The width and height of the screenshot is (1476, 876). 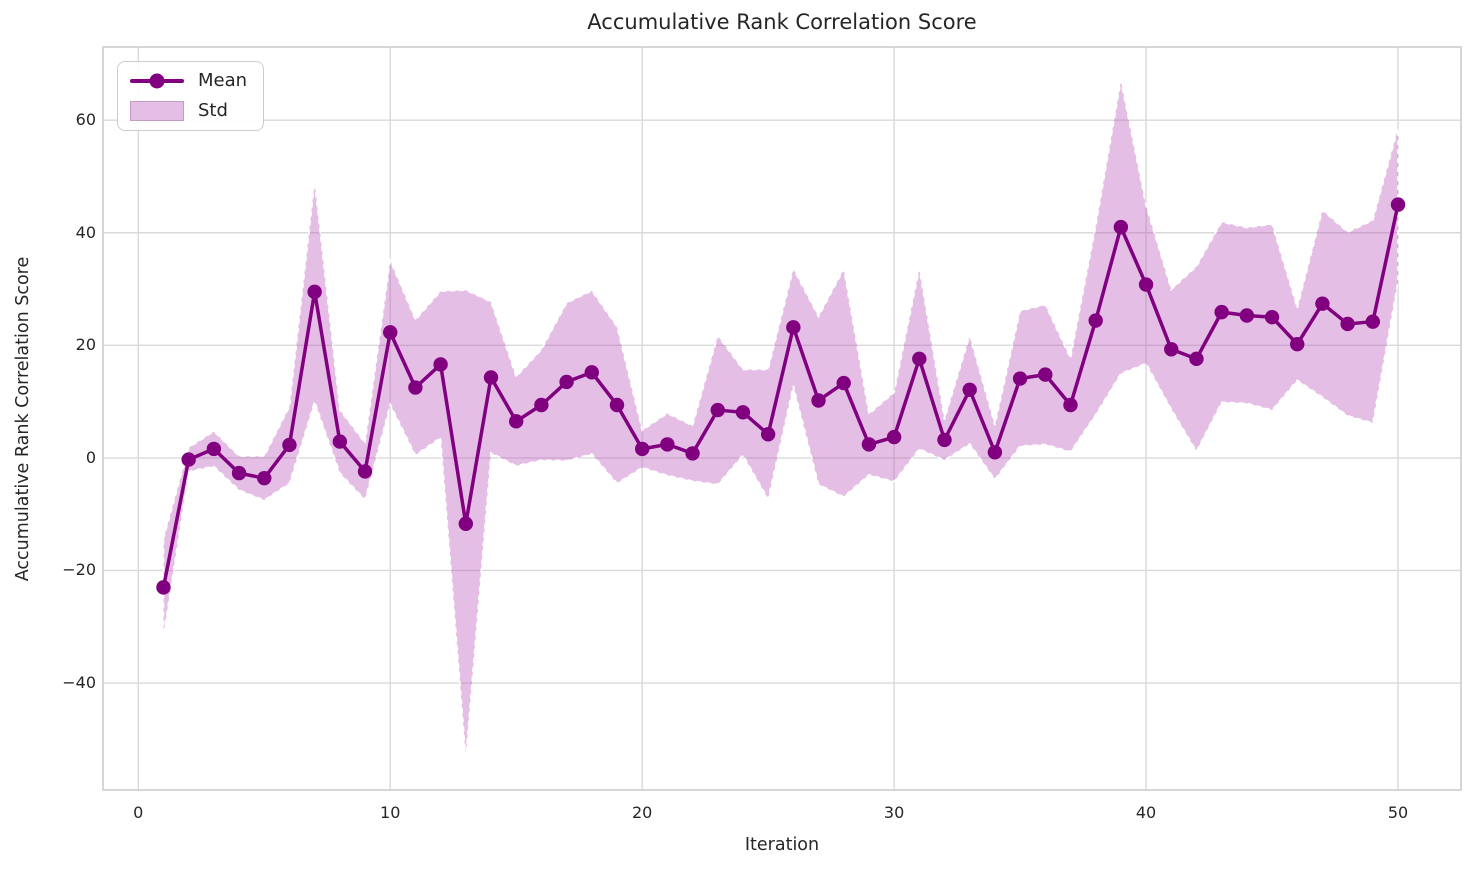 I want to click on legend-mean-marker-icon, so click(x=157, y=81).